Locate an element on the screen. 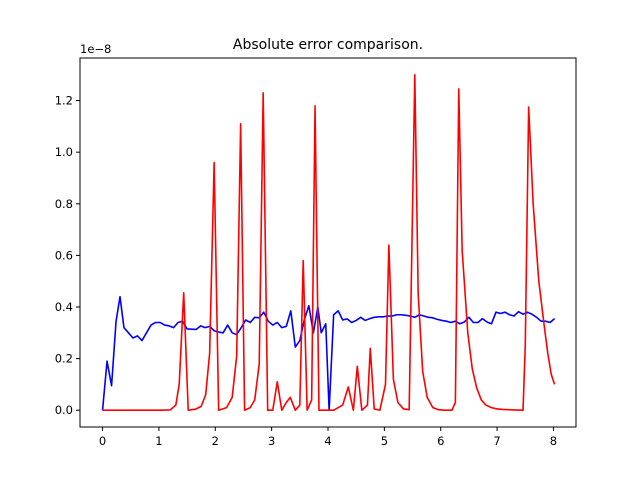 This screenshot has height=480, width=640. x-tick-label: 0 is located at coordinates (102, 441).